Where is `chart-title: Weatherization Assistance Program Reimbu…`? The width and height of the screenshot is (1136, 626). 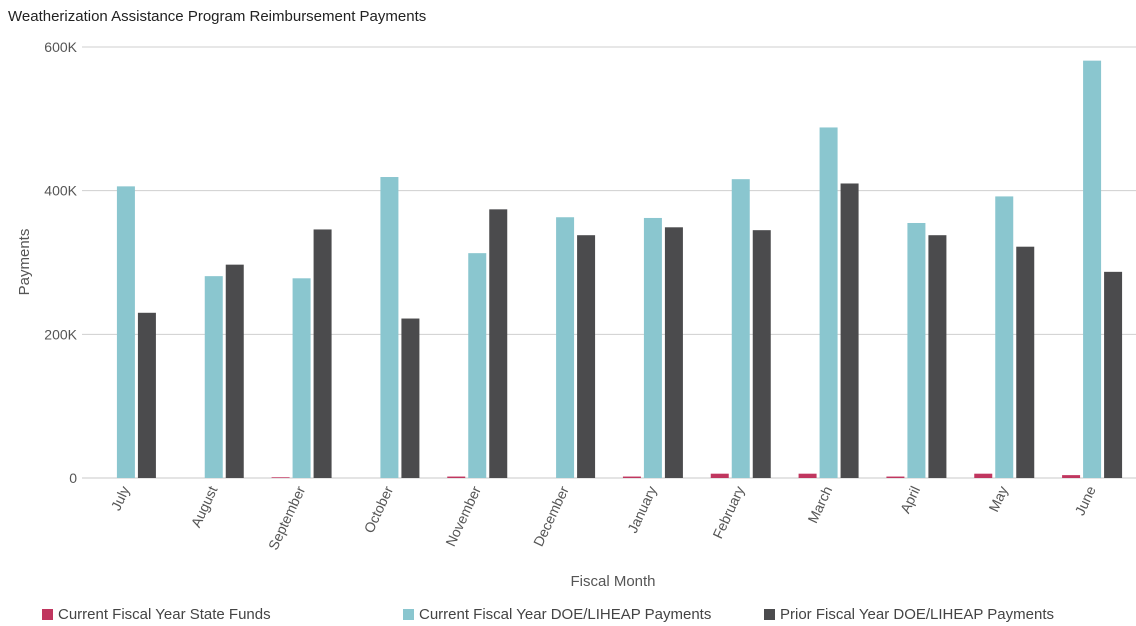 chart-title: Weatherization Assistance Program Reimbu… is located at coordinates (217, 16).